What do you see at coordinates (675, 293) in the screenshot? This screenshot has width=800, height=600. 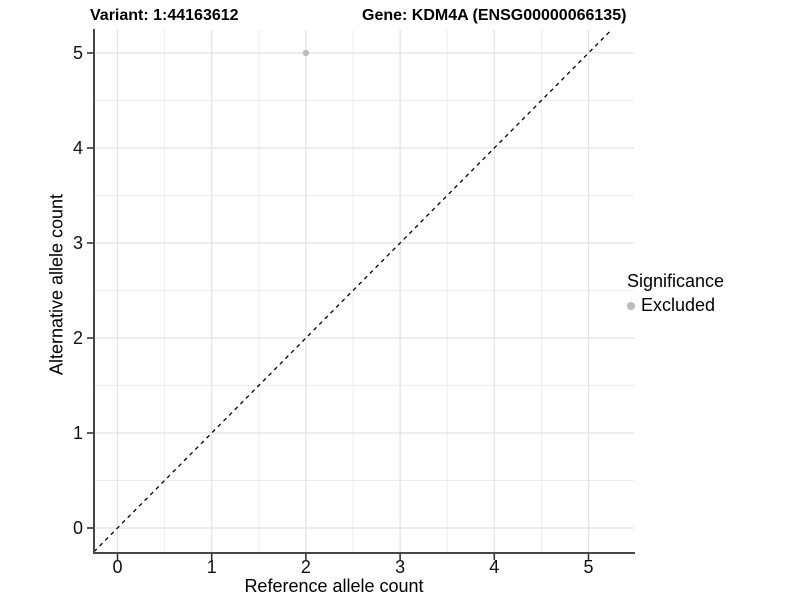 I see `legend: Significance Excluded` at bounding box center [675, 293].